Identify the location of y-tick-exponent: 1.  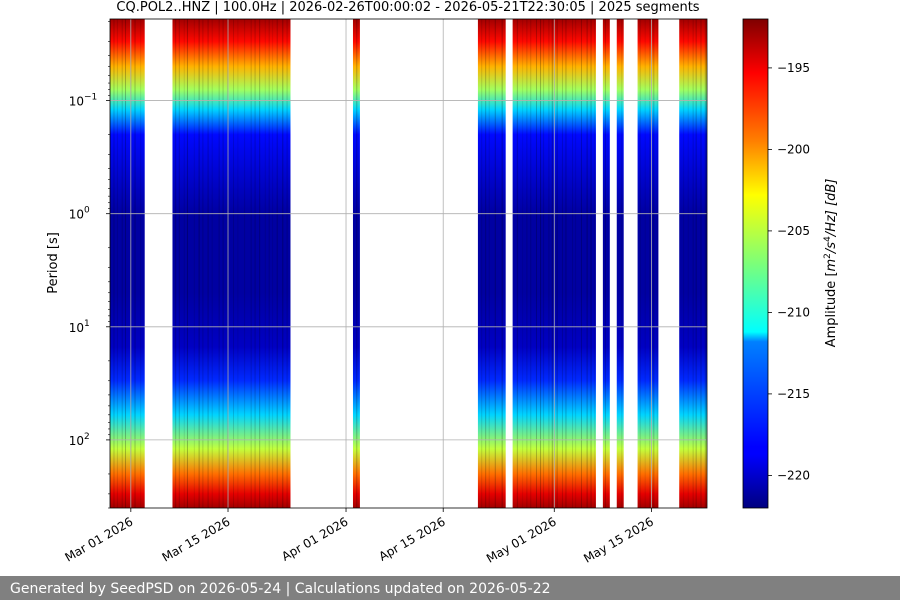
(87, 324).